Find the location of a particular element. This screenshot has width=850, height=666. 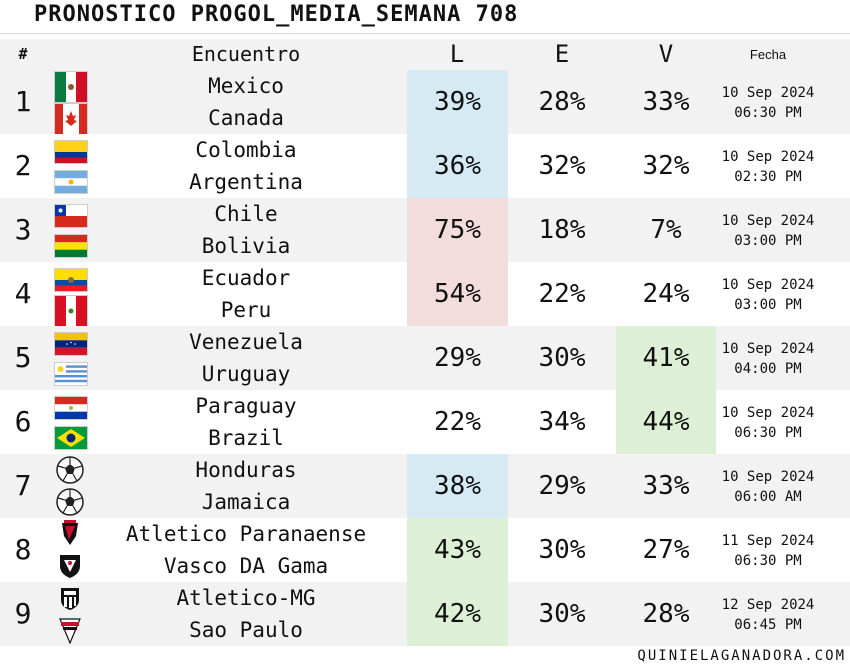

vasco-da-gama-crest-icon is located at coordinates (70, 566).